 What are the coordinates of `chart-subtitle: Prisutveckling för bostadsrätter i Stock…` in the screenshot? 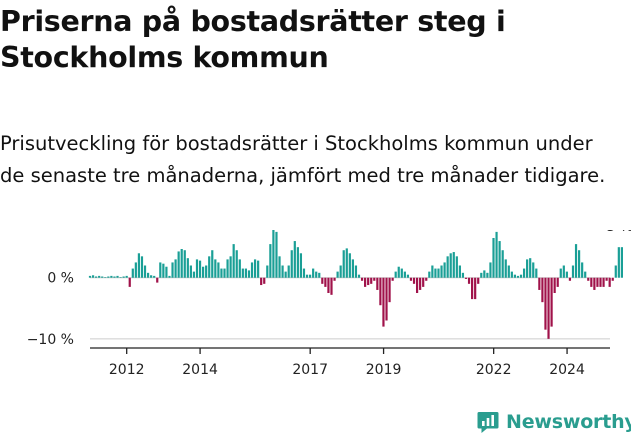 It's located at (303, 159).